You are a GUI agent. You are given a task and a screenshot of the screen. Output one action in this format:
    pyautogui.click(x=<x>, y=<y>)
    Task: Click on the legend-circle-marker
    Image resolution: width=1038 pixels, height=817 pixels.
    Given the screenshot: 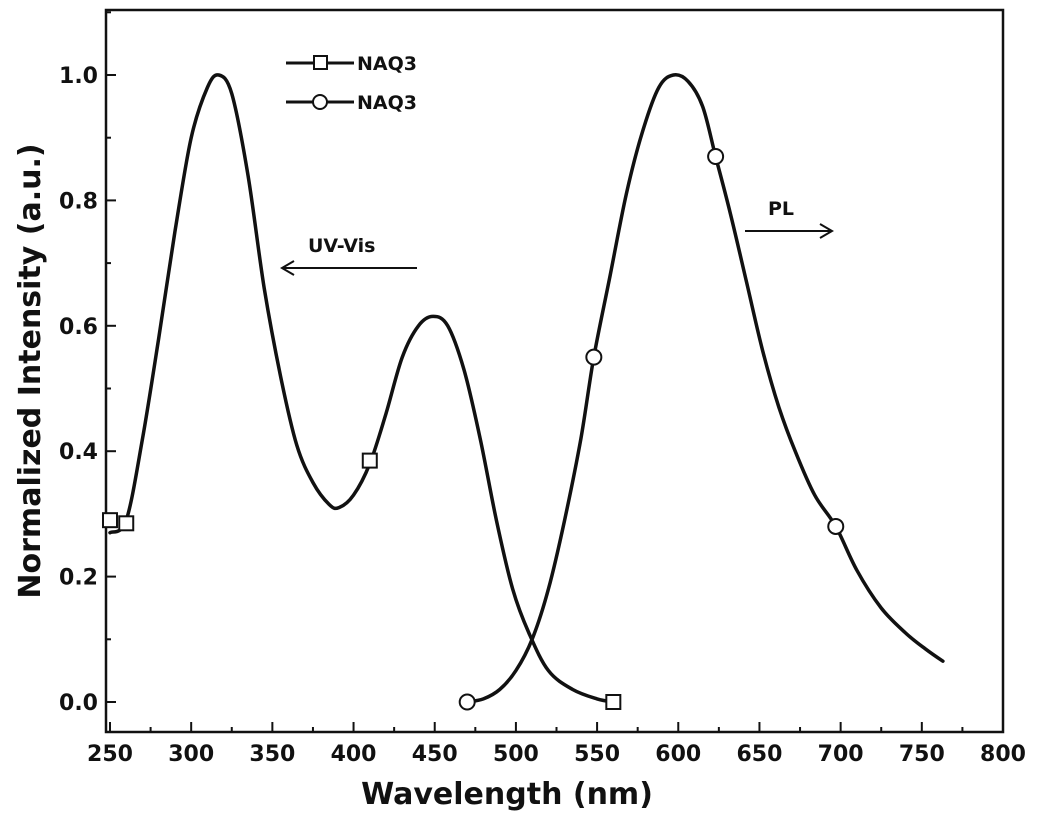 What is the action you would take?
    pyautogui.click(x=320, y=102)
    